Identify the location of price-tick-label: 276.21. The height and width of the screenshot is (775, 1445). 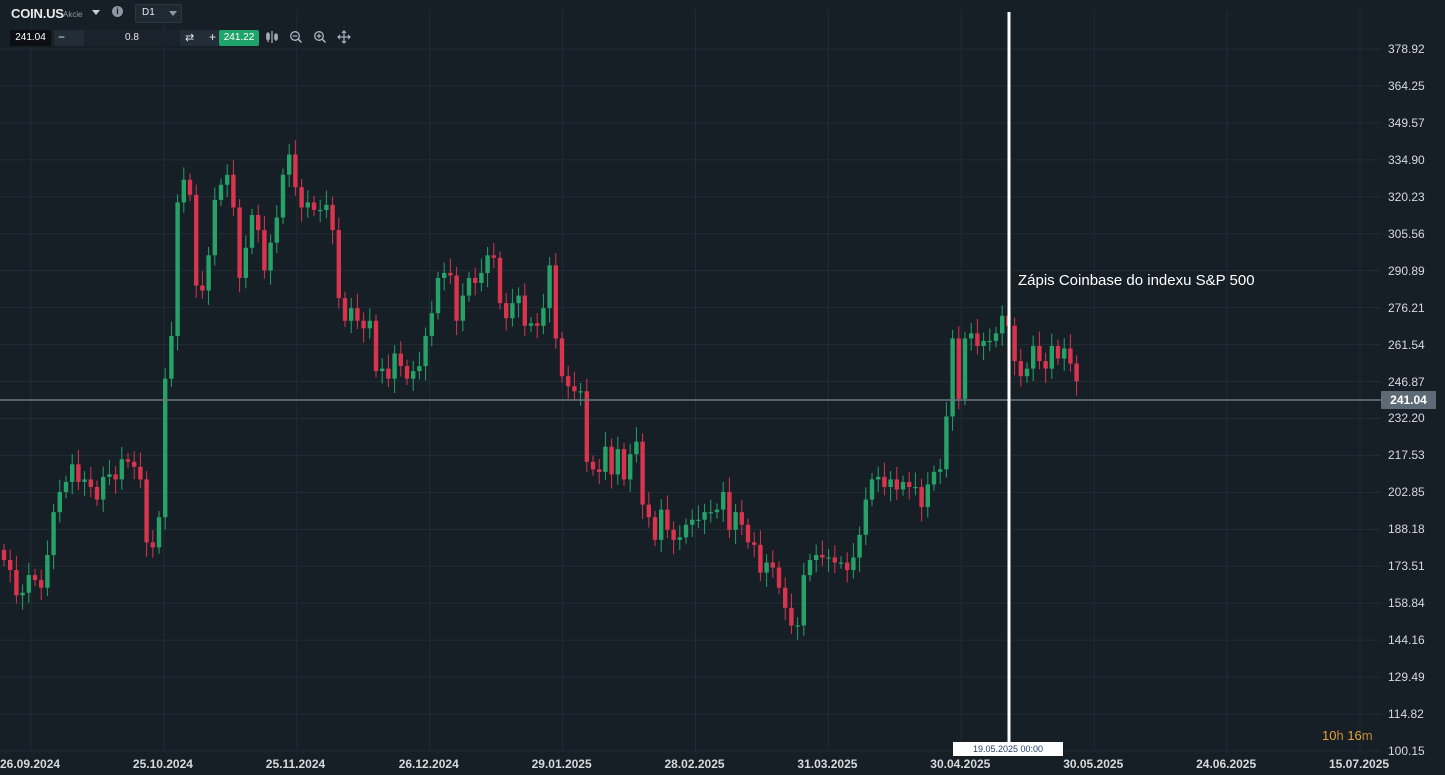
(1406, 307).